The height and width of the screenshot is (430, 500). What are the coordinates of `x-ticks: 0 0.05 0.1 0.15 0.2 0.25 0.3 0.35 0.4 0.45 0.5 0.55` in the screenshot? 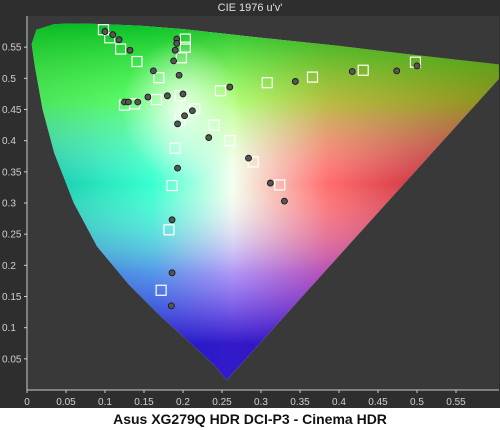 It's located at (245, 399).